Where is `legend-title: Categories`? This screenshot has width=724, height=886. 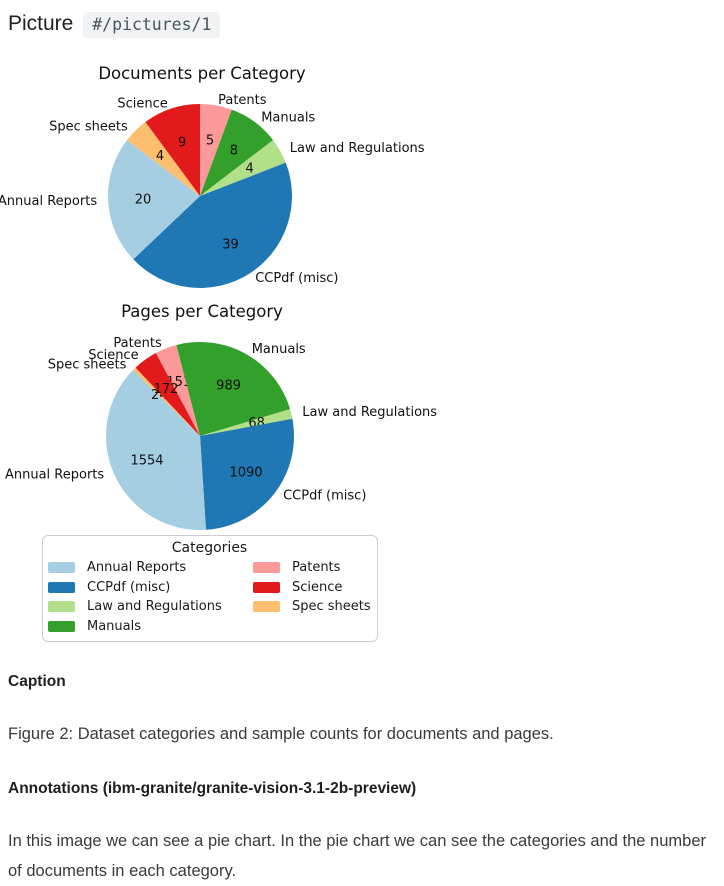
legend-title: Categories is located at coordinates (209, 548).